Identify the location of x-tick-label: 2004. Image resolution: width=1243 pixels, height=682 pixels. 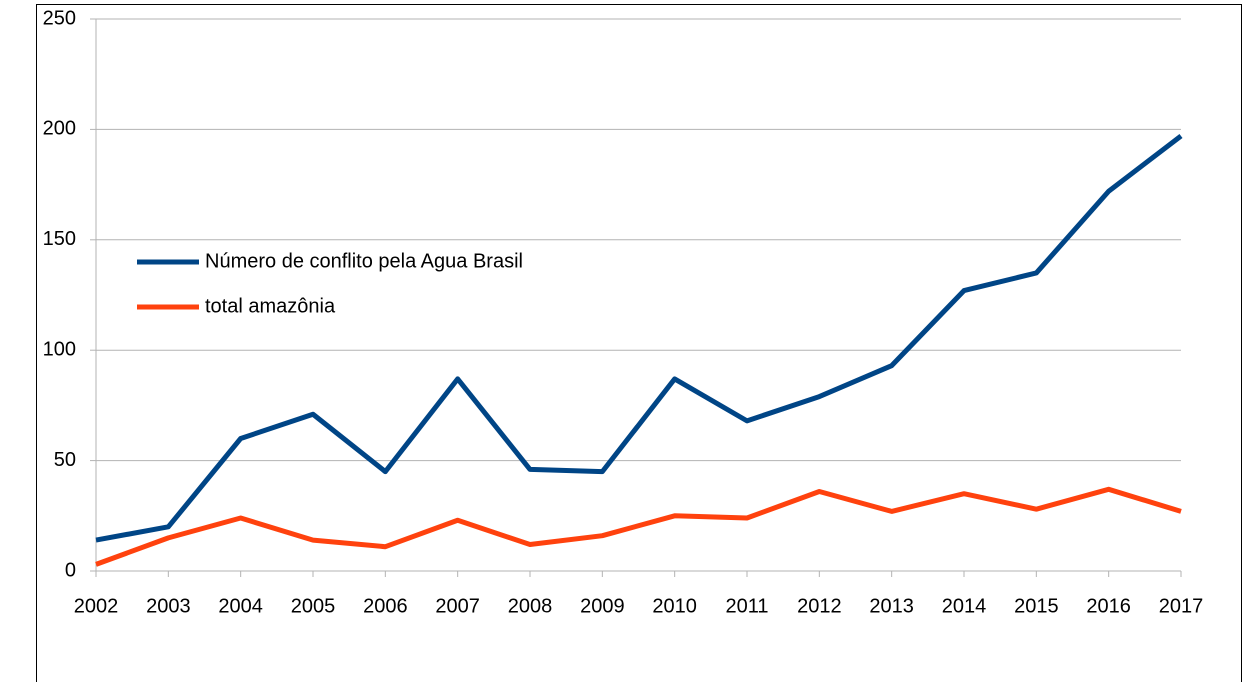
(240, 606).